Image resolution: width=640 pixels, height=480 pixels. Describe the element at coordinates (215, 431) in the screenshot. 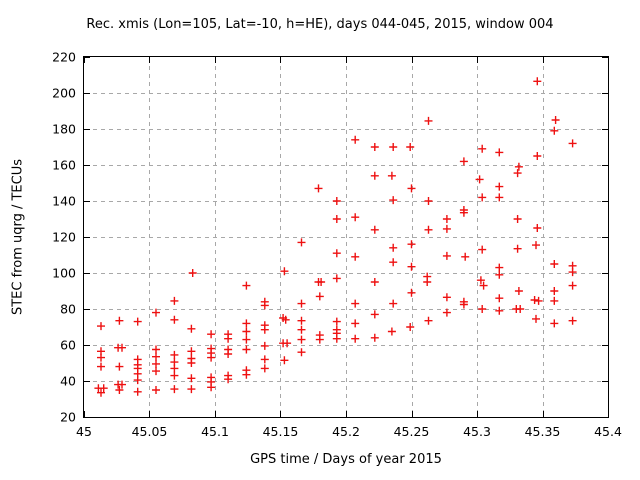

I see `x-tick-label: 45.1` at that location.